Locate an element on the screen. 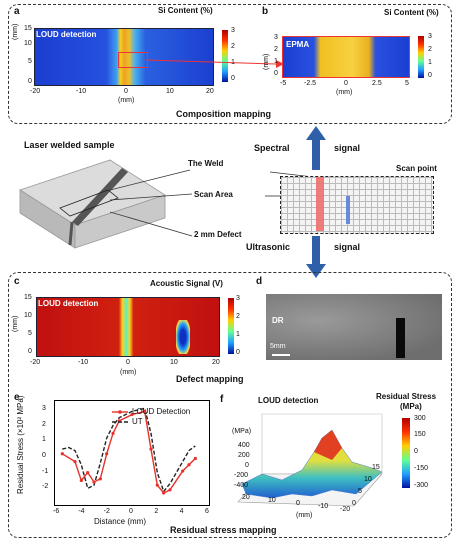 This screenshot has width=459, height=544. panel-c-cbar-tick: 1 is located at coordinates (238, 334).